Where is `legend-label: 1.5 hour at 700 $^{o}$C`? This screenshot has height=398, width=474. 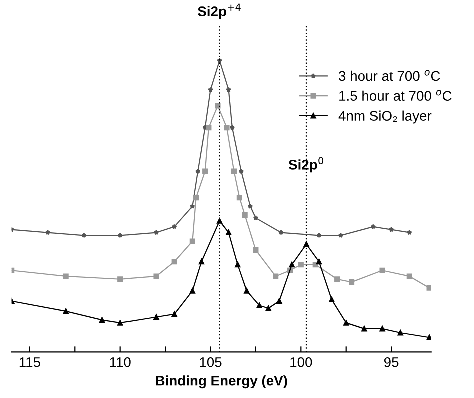 legend-label: 1.5 hour at 700 $^{o}$C is located at coordinates (396, 96).